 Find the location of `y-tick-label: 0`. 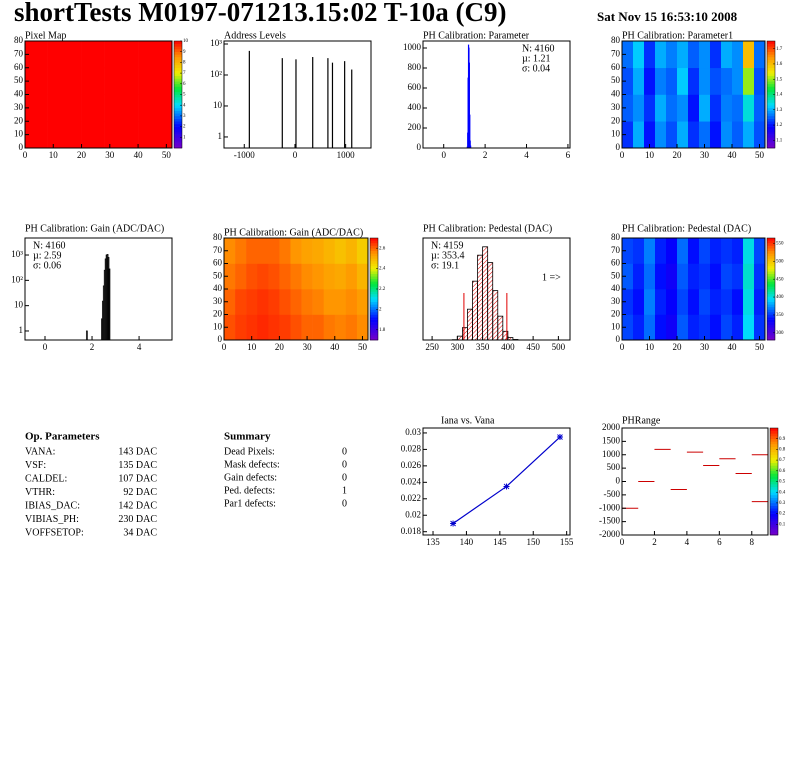

y-tick-label: 0 is located at coordinates (618, 147).